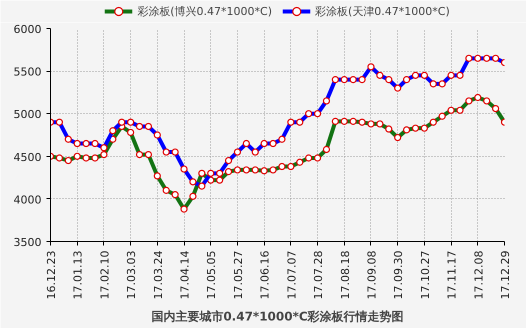 This screenshot has height=328, width=526. I want to click on y-tick-label: 4000, so click(28, 199).